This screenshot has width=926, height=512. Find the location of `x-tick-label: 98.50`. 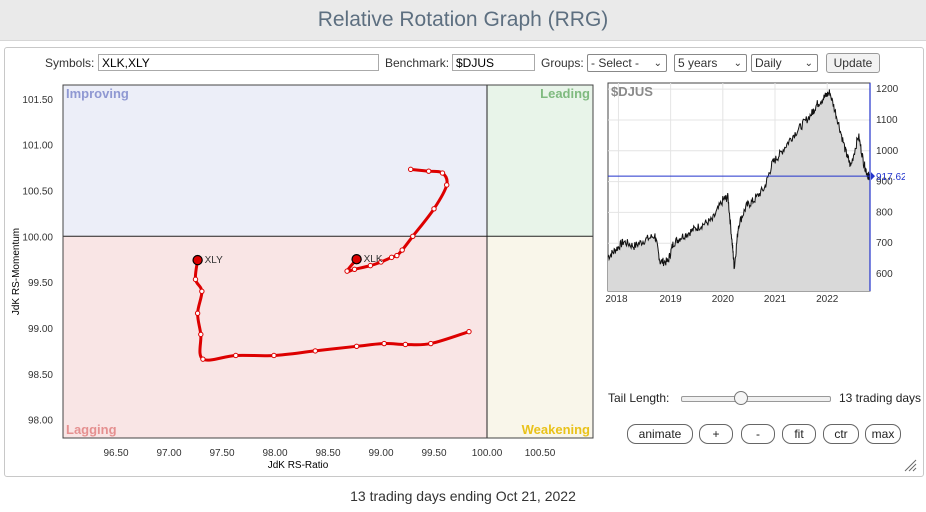

x-tick-label: 98.50 is located at coordinates (327, 453).